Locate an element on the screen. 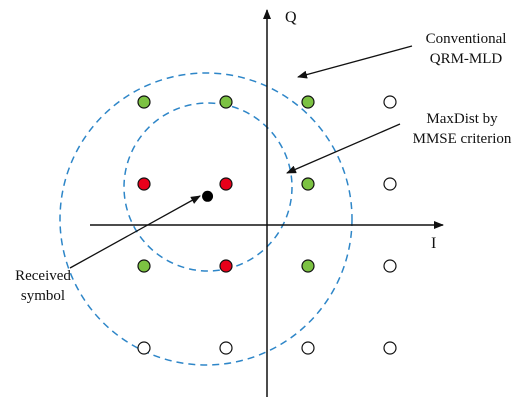 This screenshot has width=531, height=403. i-axis-label: I is located at coordinates (433, 243).